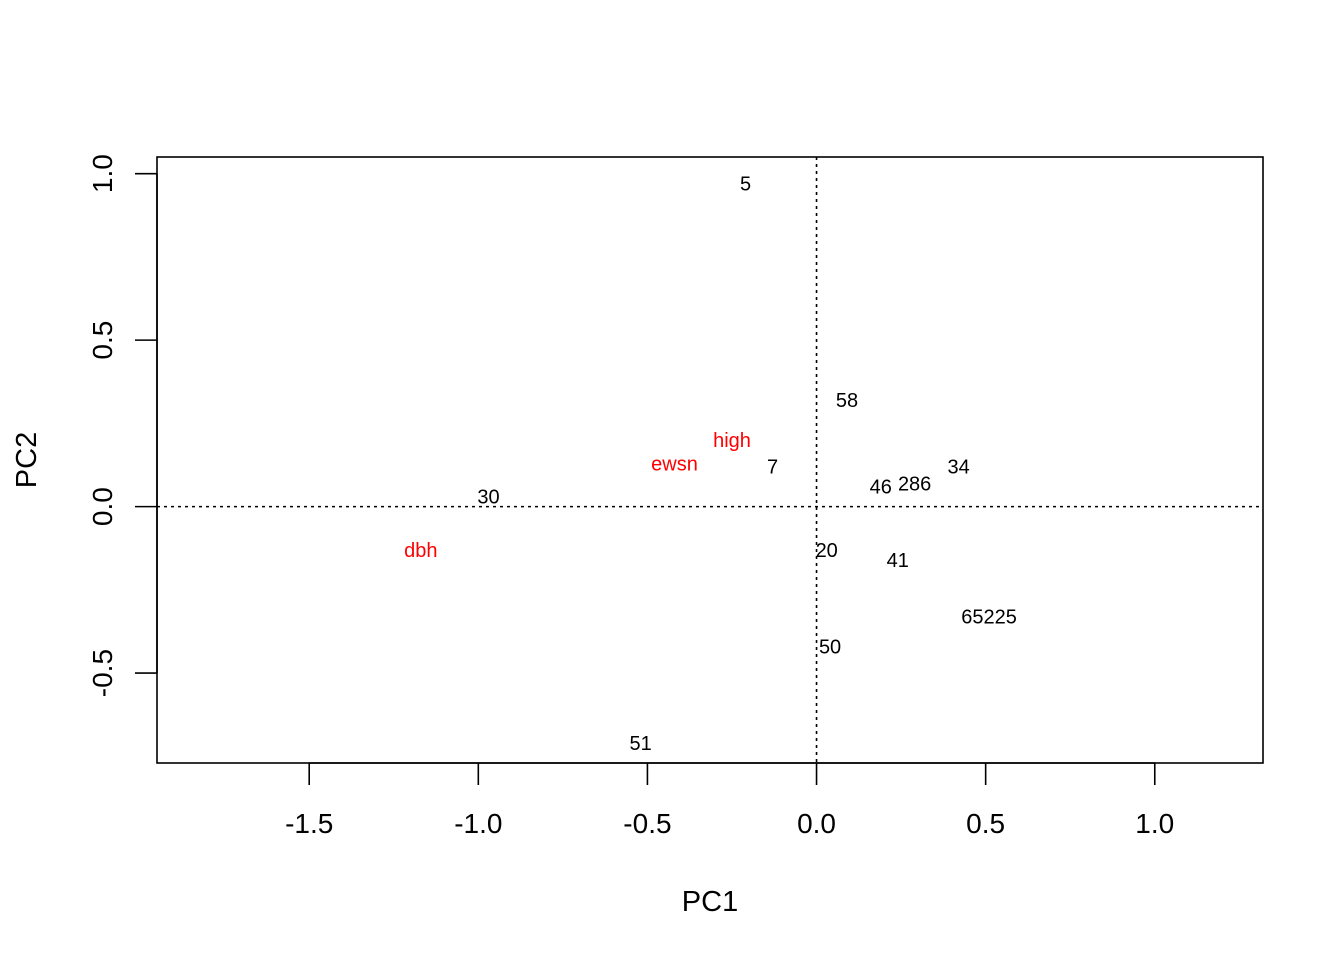 The height and width of the screenshot is (960, 1344). I want to click on observation-label: 50, so click(830, 647).